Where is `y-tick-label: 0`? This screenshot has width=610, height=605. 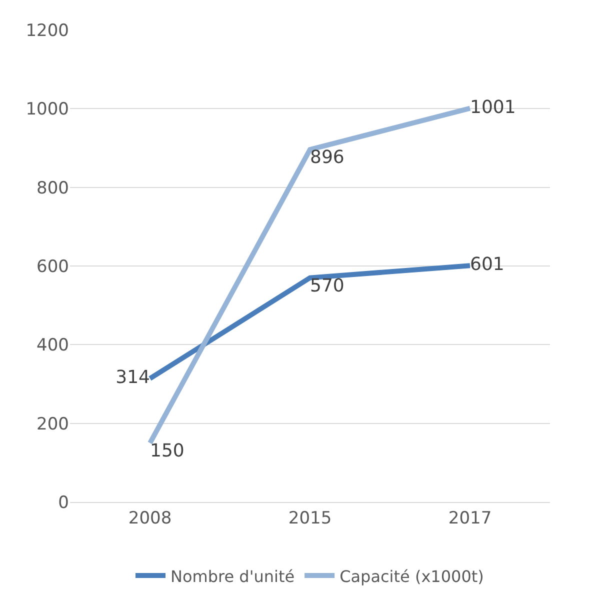 y-tick-label: 0 is located at coordinates (63, 502).